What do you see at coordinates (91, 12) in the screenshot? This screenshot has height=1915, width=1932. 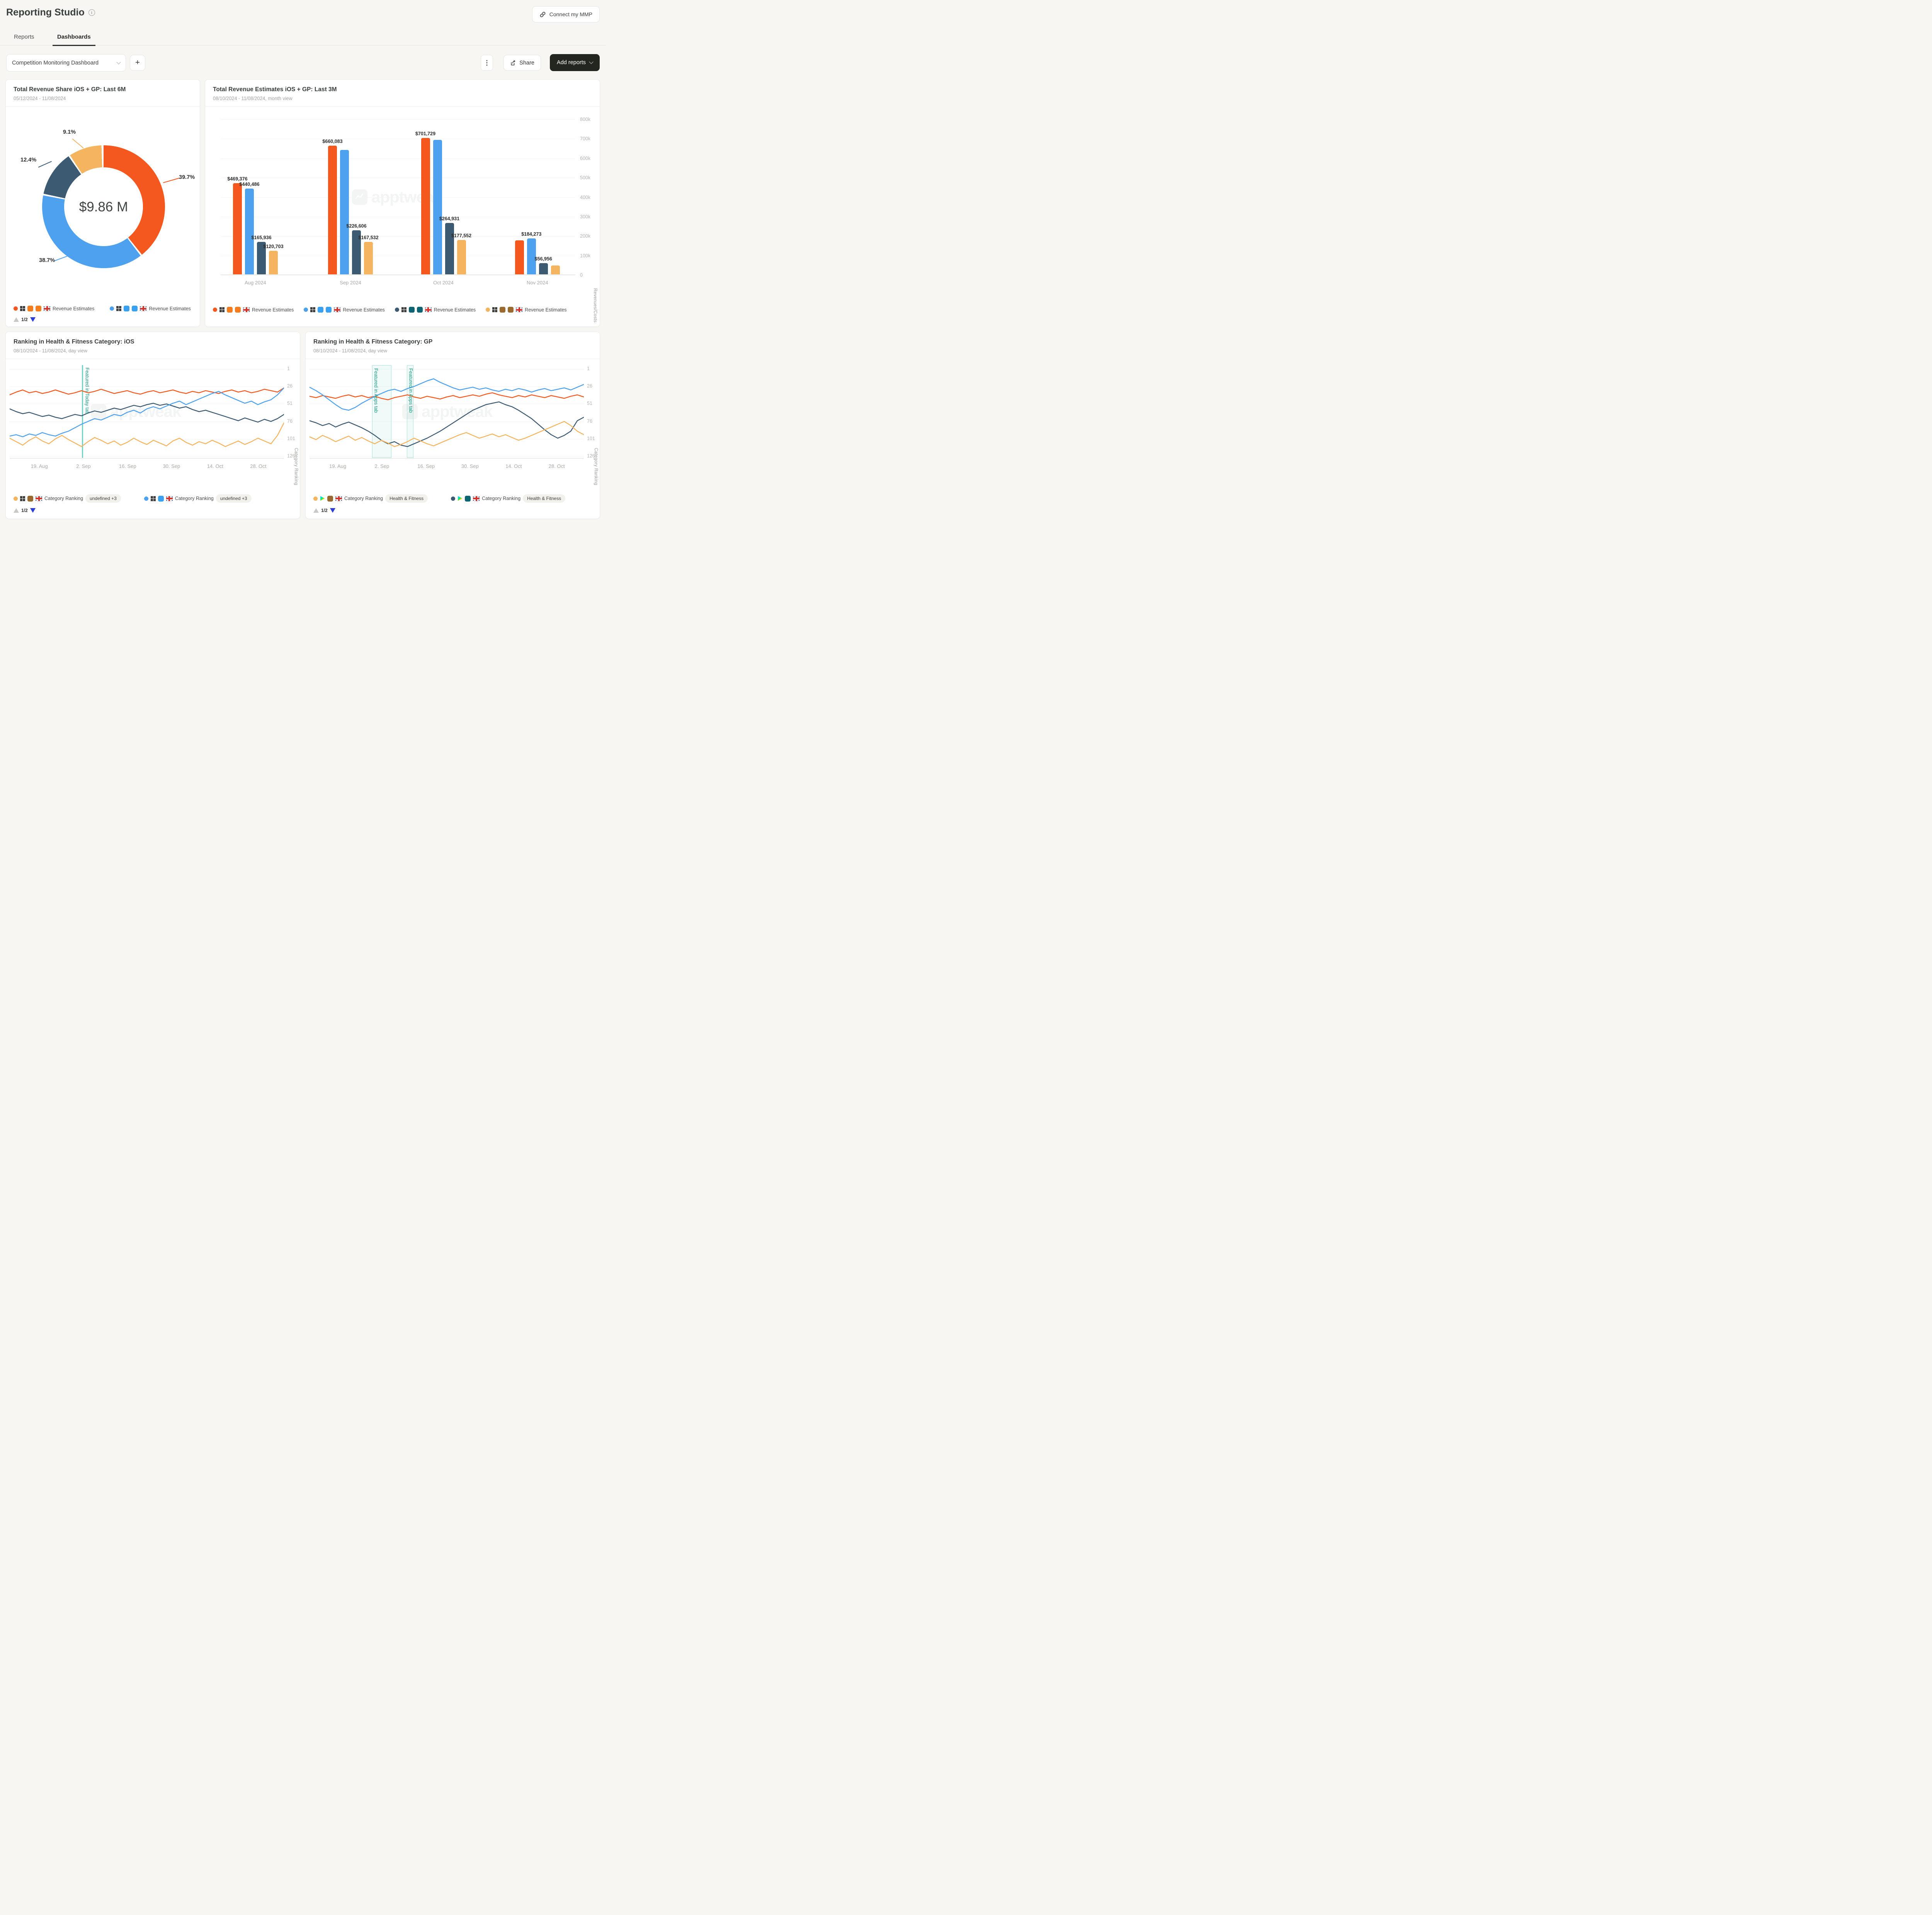 I see `info-icon: i` at bounding box center [91, 12].